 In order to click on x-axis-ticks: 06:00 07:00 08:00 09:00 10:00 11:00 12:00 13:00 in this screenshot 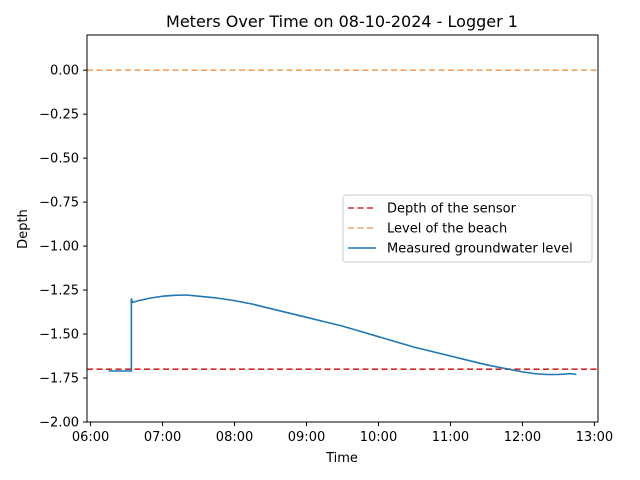, I will do `click(342, 433)`.